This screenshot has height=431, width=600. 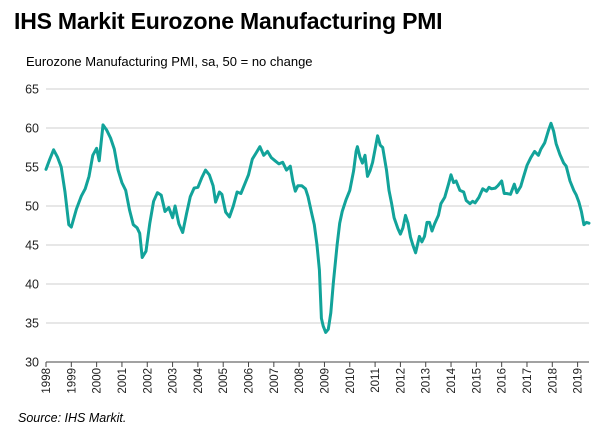 I want to click on y-tick-label: 30, so click(x=32, y=363).